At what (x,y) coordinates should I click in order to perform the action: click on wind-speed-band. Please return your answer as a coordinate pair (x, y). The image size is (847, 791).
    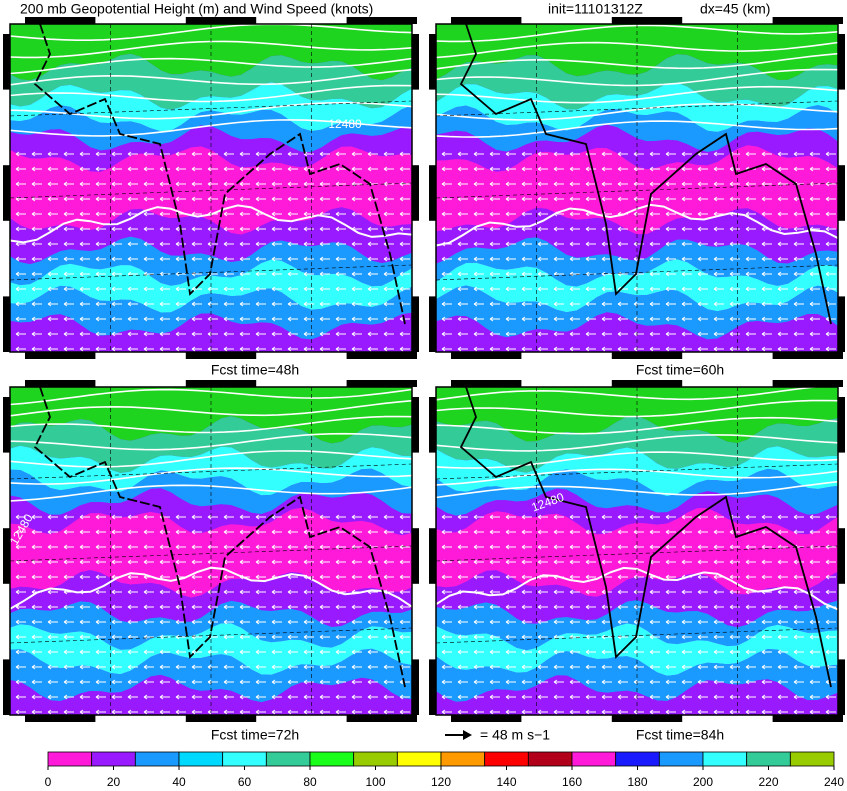
    Looking at the image, I should click on (637, 148).